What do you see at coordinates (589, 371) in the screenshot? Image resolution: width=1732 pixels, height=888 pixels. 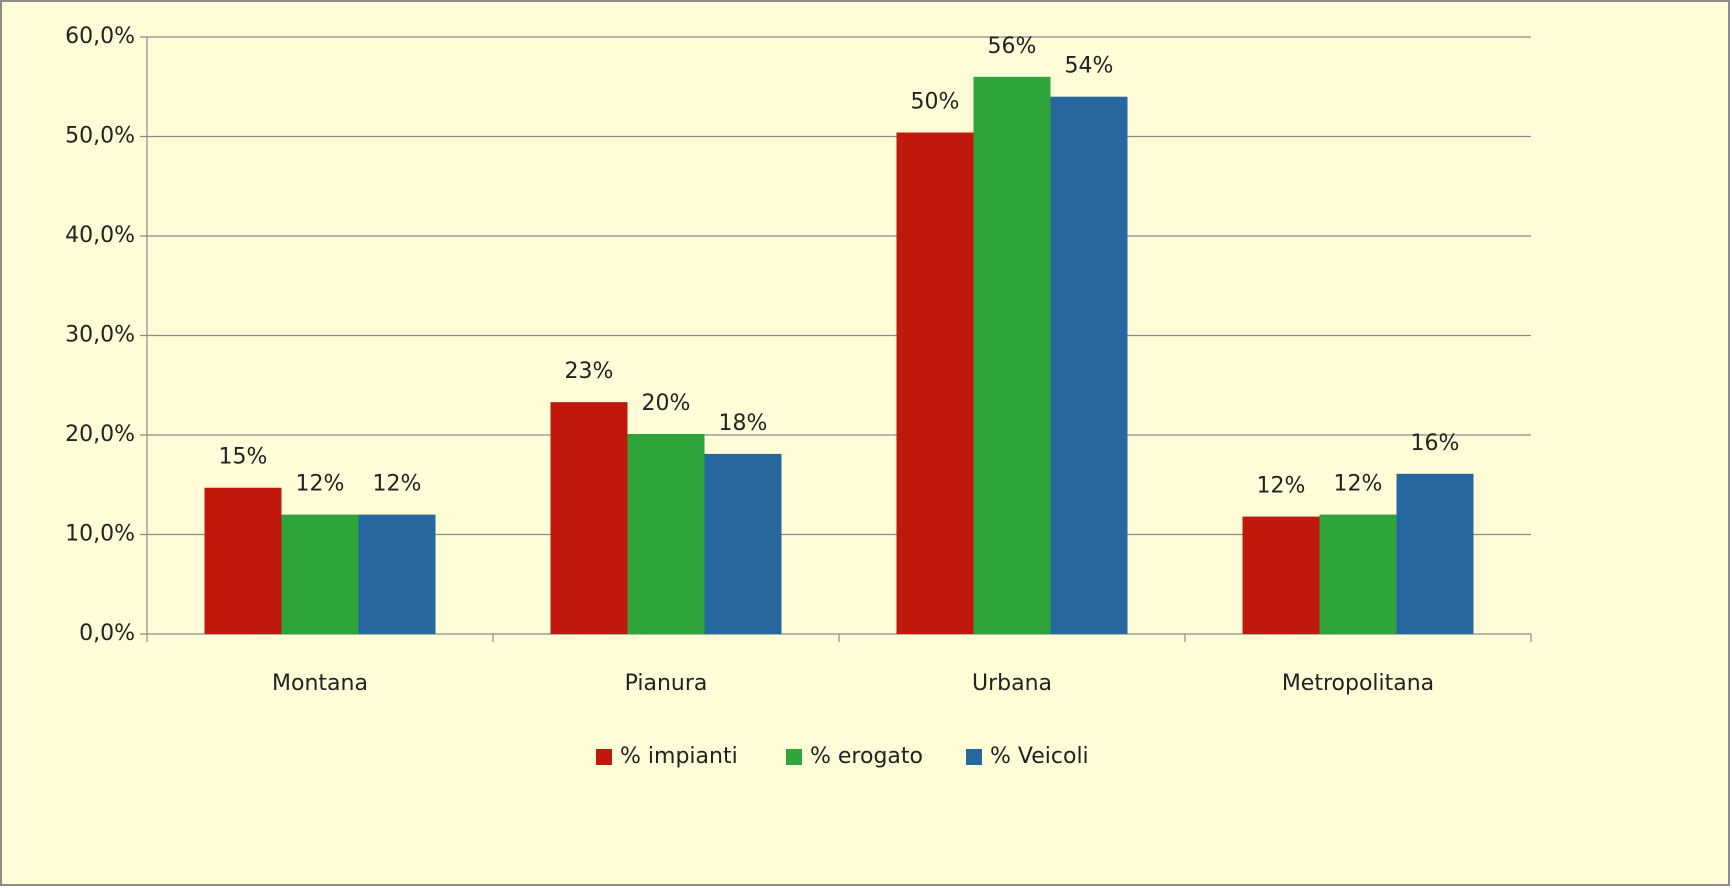 I see `value-label: 23%` at bounding box center [589, 371].